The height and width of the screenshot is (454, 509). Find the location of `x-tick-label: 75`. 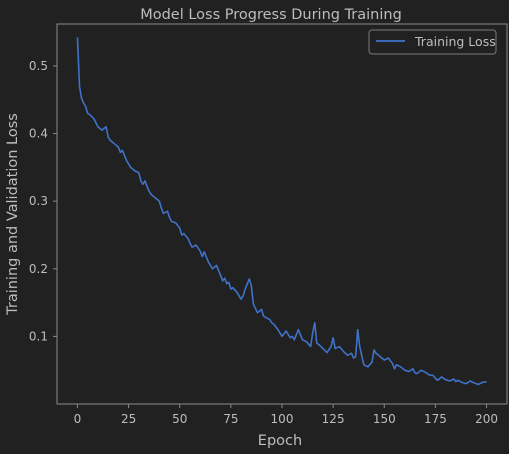

x-tick-label: 75 is located at coordinates (230, 419).